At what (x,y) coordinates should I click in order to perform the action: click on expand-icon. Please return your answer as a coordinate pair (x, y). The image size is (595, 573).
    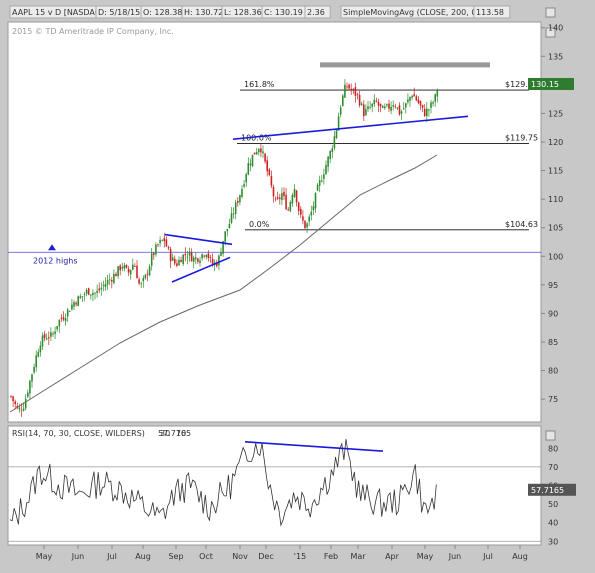
    Looking at the image, I should click on (550, 32).